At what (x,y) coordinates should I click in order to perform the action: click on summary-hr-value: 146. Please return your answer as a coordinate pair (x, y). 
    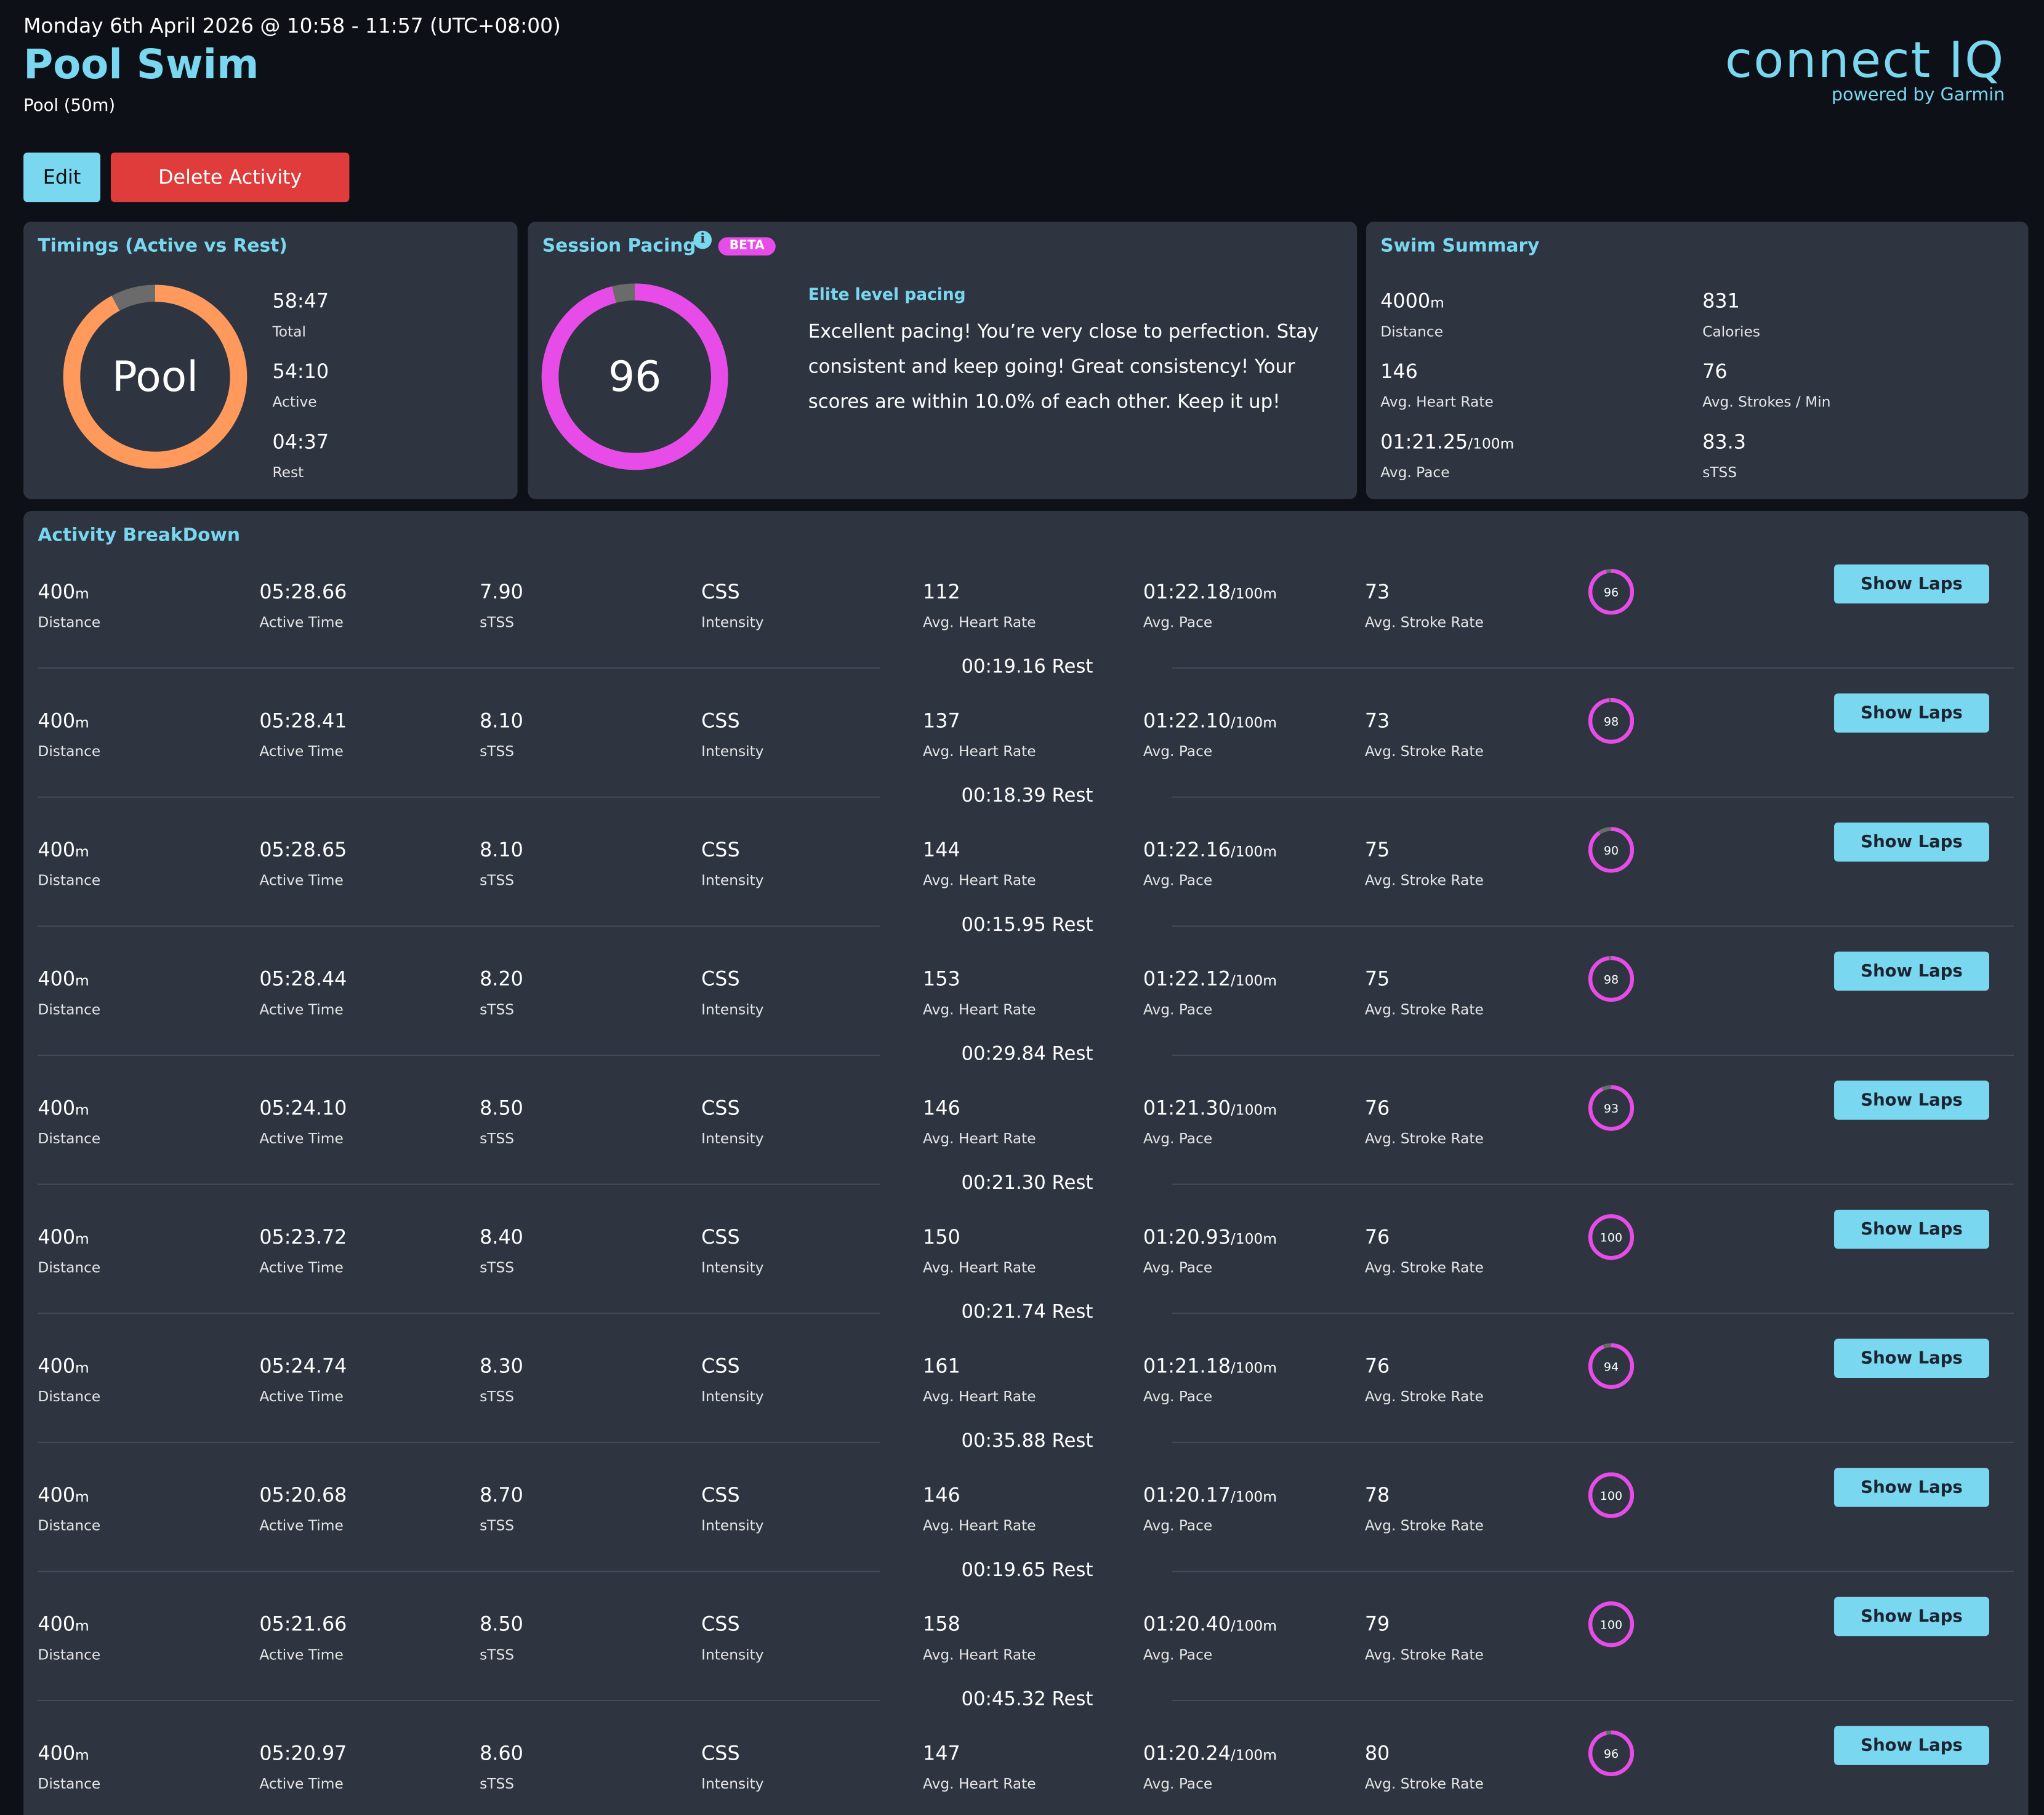
    Looking at the image, I should click on (1399, 372).